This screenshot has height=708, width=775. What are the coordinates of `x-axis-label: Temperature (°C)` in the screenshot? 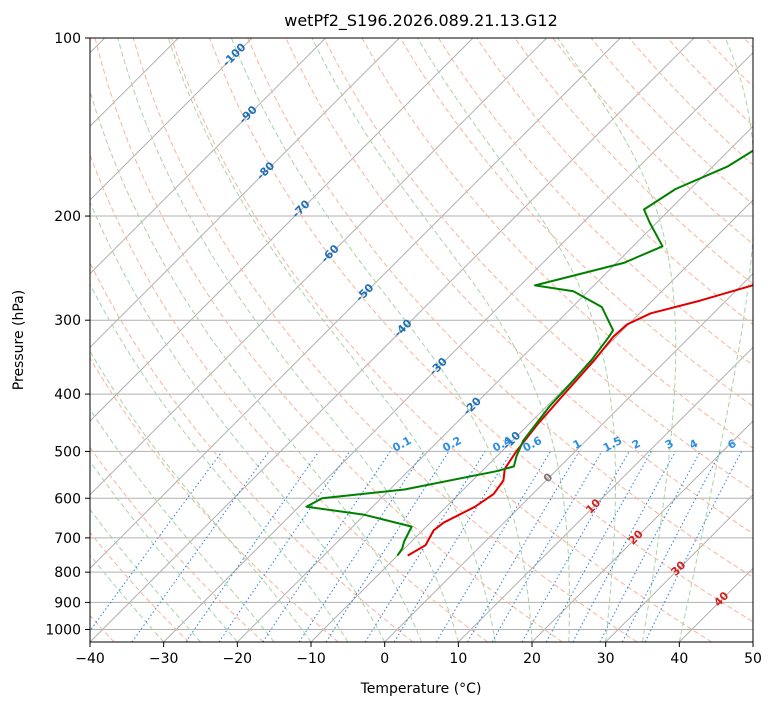 It's located at (421, 689).